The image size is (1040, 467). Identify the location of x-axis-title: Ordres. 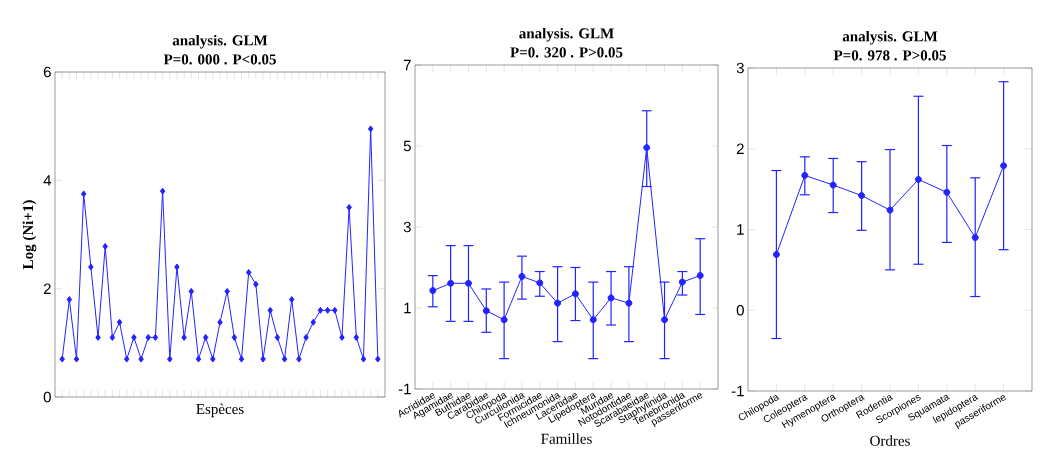
(890, 440).